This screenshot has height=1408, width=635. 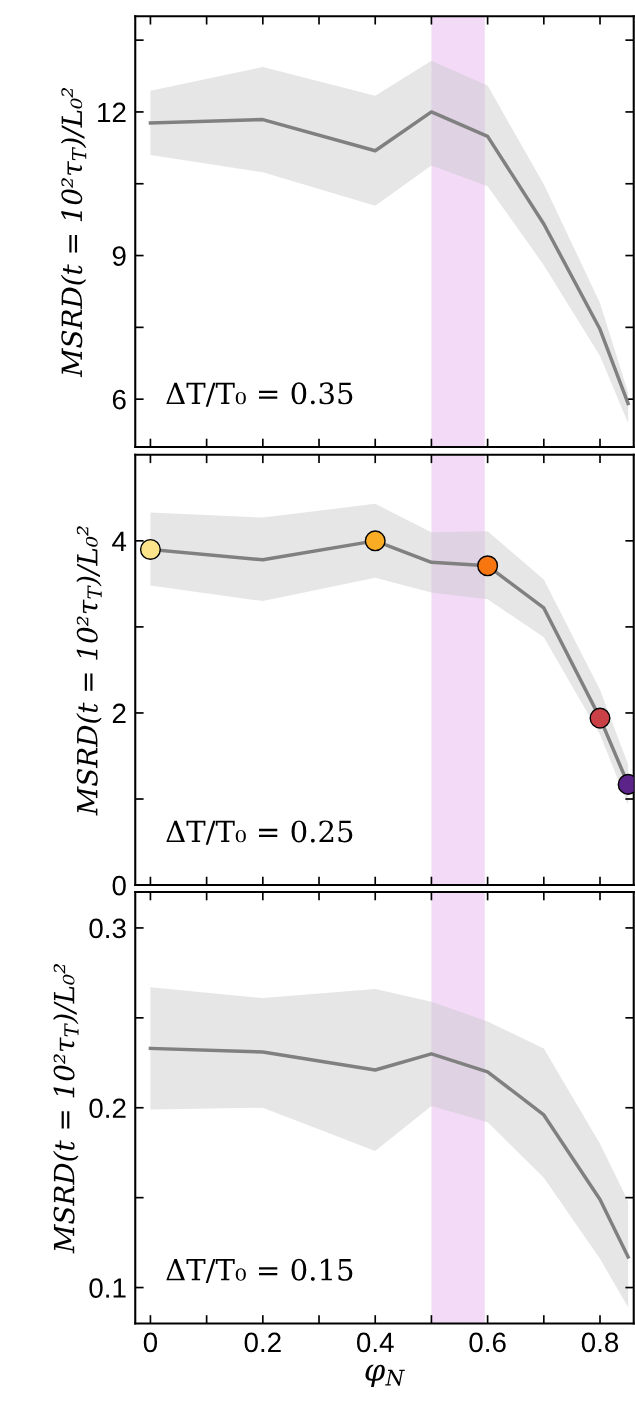 What do you see at coordinates (107, 1288) in the screenshot?
I see `y-tick-label: 0.1` at bounding box center [107, 1288].